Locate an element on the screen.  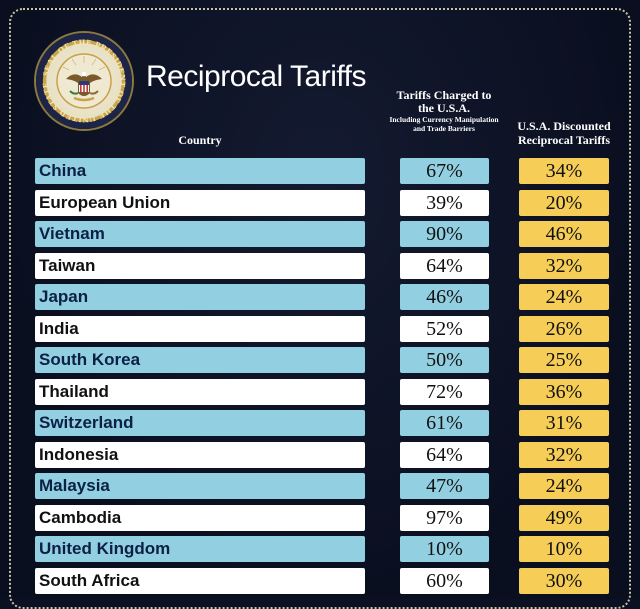
country-cell: Indonesia is located at coordinates (200, 455).